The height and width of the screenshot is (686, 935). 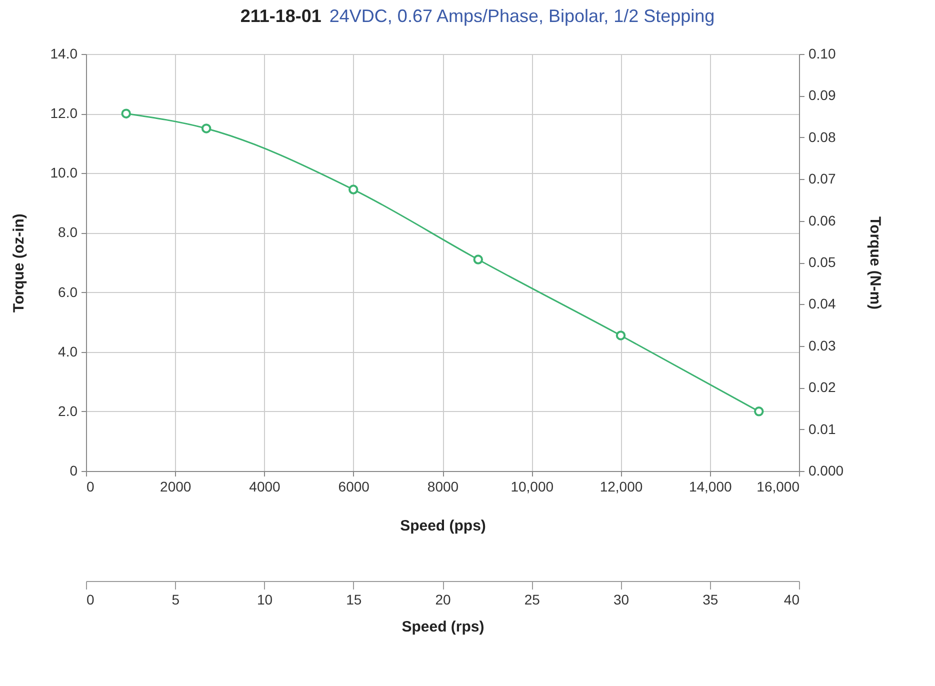 What do you see at coordinates (68, 292) in the screenshot?
I see `y-tick-label: 6.0` at bounding box center [68, 292].